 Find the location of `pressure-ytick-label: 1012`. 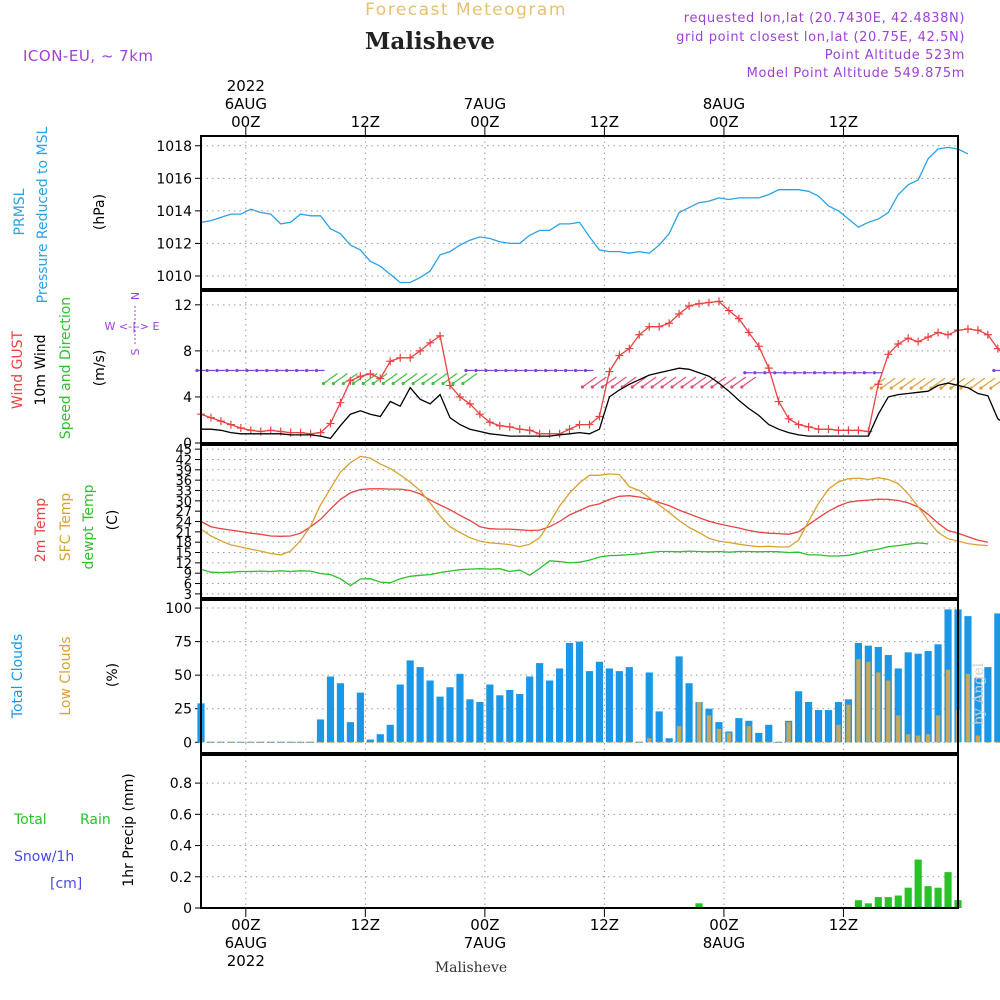

pressure-ytick-label: 1012 is located at coordinates (174, 244).